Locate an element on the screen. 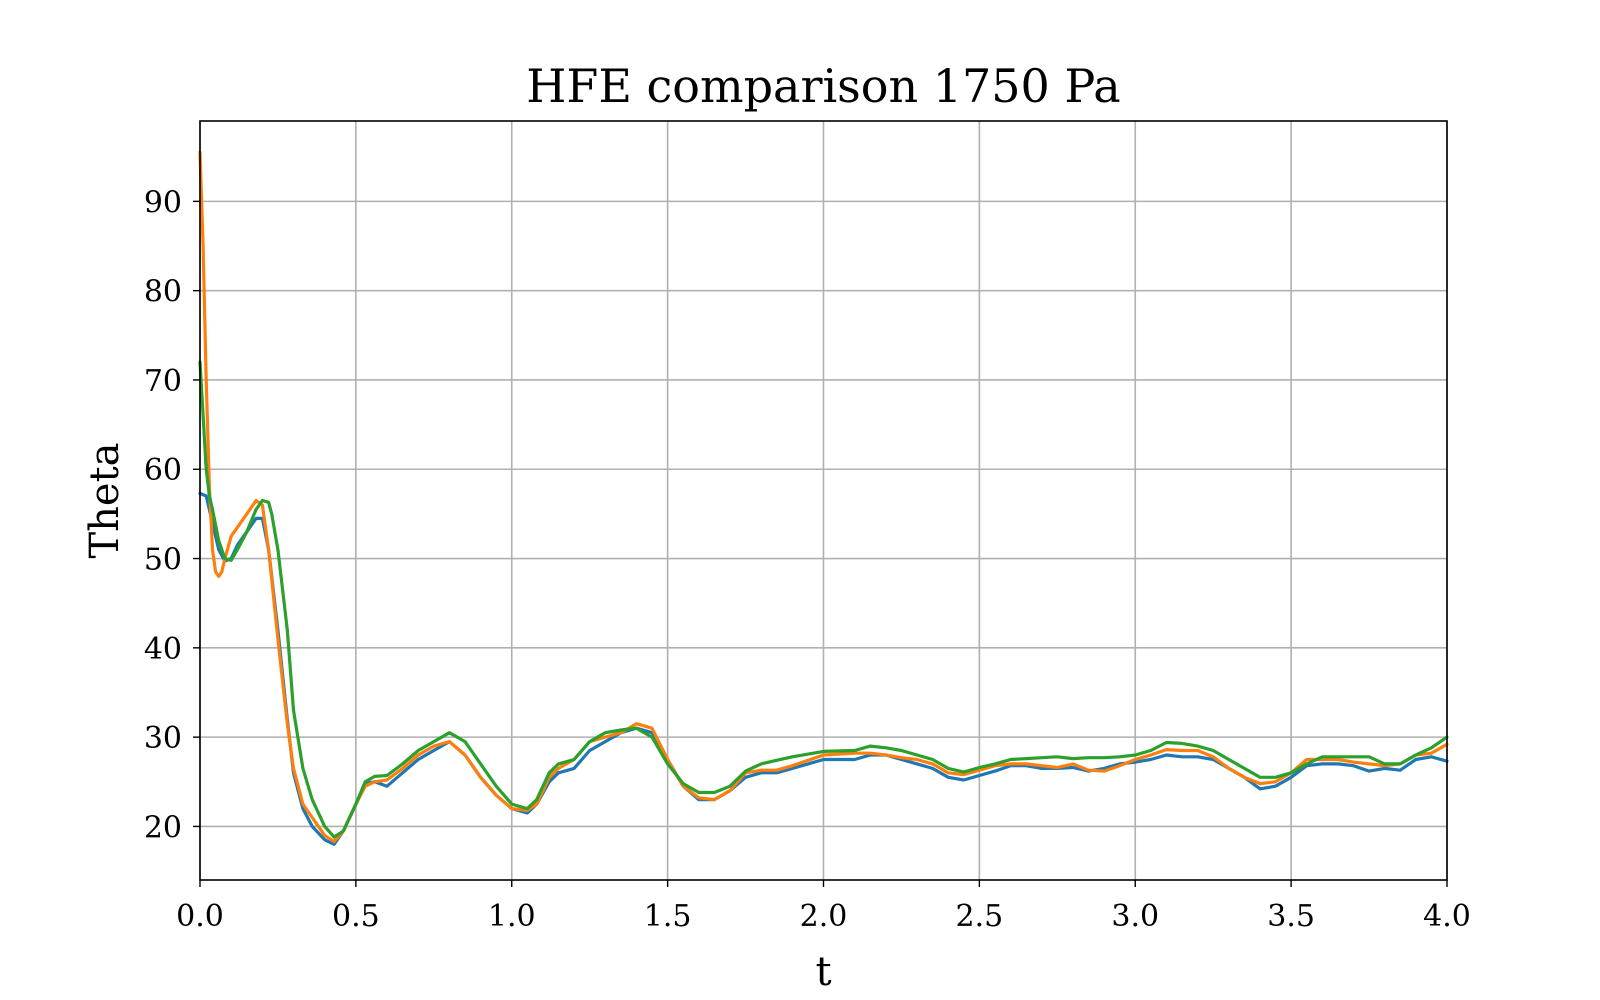 Image resolution: width=1600 pixels, height=1000 pixels. chart-title: HFE comparison 1750 Pa is located at coordinates (823, 86).